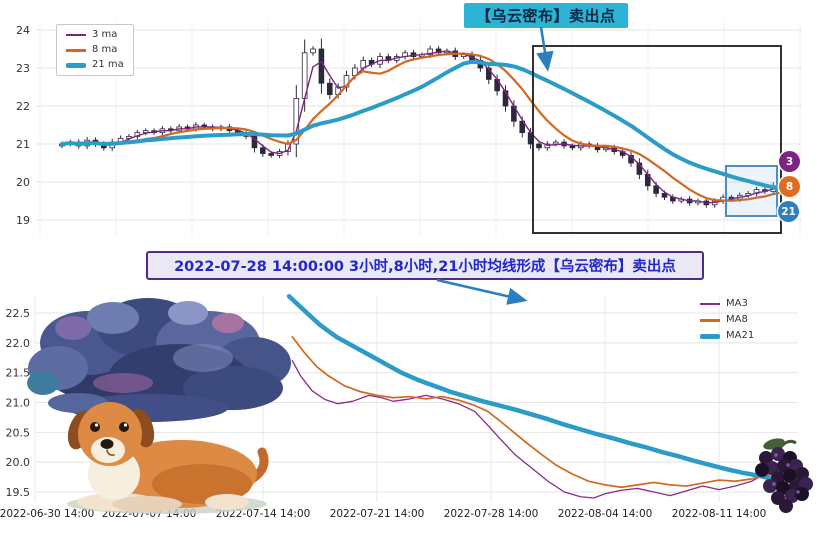  What do you see at coordinates (23, 106) in the screenshot?
I see `y-tick-label: 22` at bounding box center [23, 106].